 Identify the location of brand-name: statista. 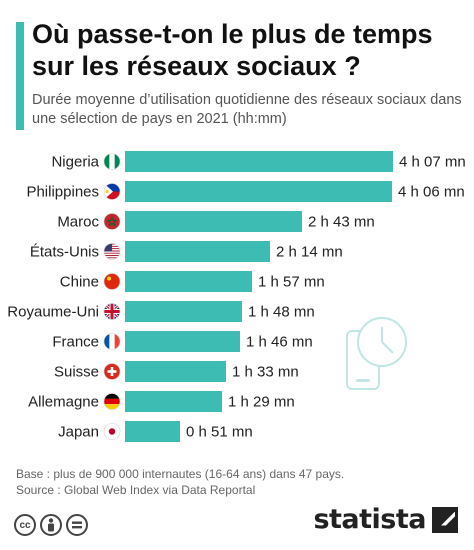
(369, 519).